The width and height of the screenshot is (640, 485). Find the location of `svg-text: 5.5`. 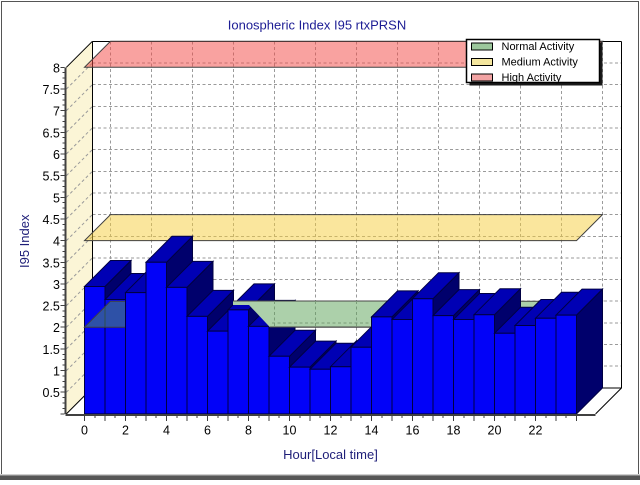

svg-text: 5.5 is located at coordinates (51, 177).